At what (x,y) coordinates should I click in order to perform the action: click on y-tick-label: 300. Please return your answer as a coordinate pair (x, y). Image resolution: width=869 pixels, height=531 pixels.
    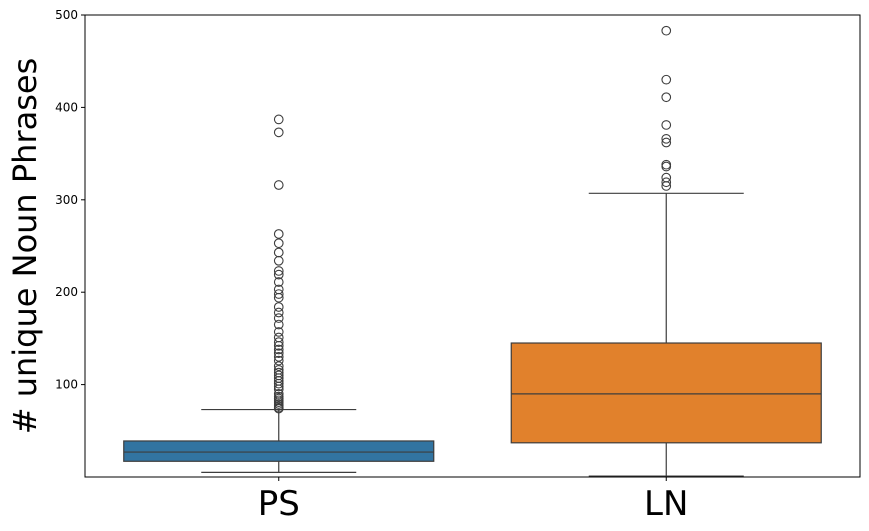
    Looking at the image, I should click on (66, 200).